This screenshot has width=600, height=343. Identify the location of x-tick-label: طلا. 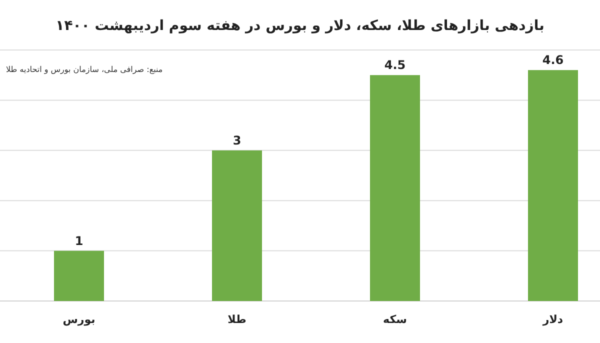
(237, 319).